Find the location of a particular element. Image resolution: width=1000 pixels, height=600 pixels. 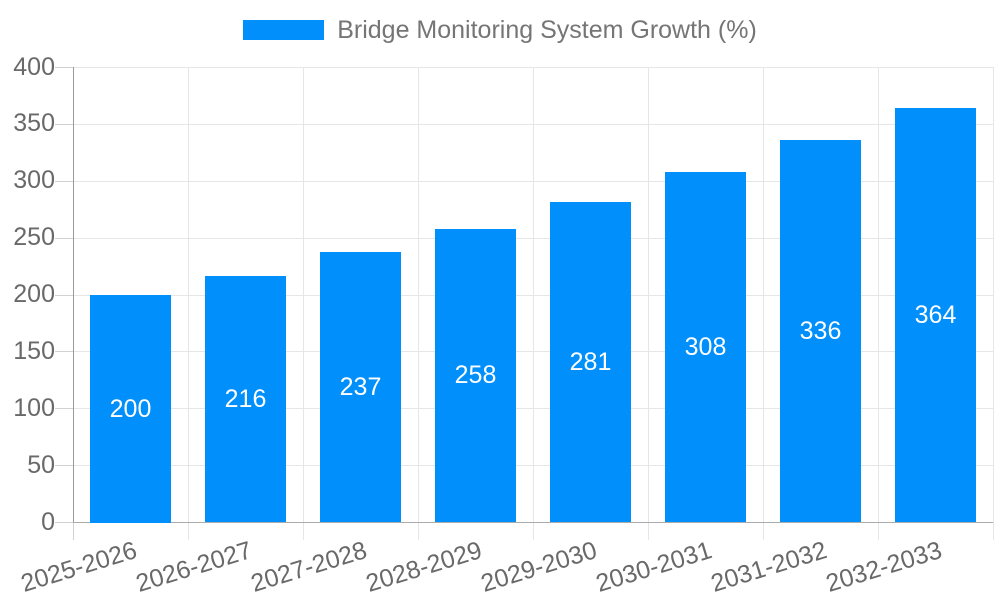

bar: 237 is located at coordinates (360, 387).